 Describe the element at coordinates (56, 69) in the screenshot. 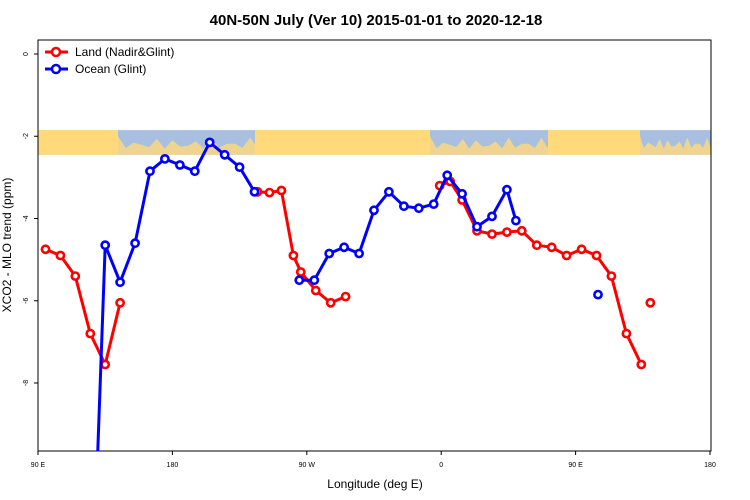

I see `legend-ocean-swatch-marker` at that location.